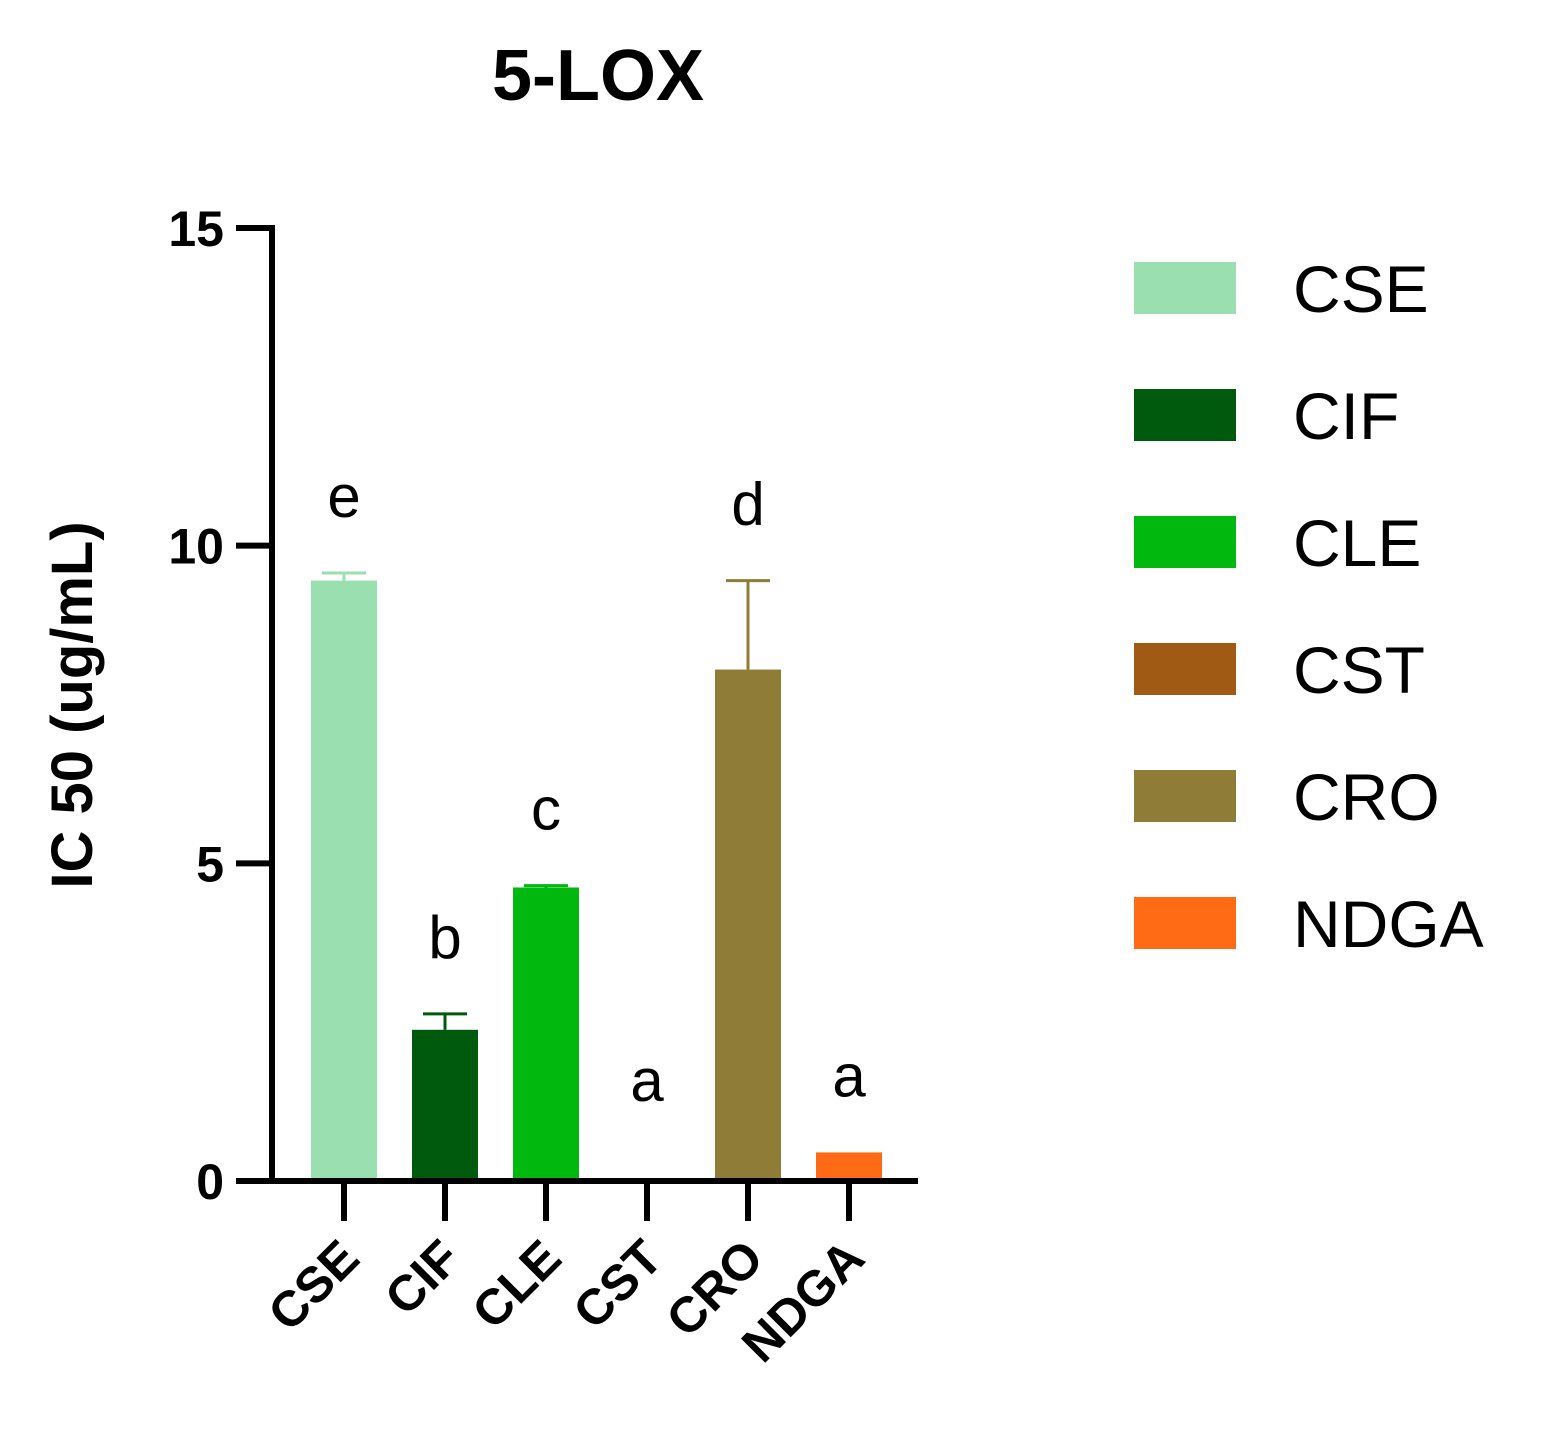 This screenshot has width=1546, height=1455. Describe the element at coordinates (196, 229) in the screenshot. I see `y-tick-label-15: 15` at that location.